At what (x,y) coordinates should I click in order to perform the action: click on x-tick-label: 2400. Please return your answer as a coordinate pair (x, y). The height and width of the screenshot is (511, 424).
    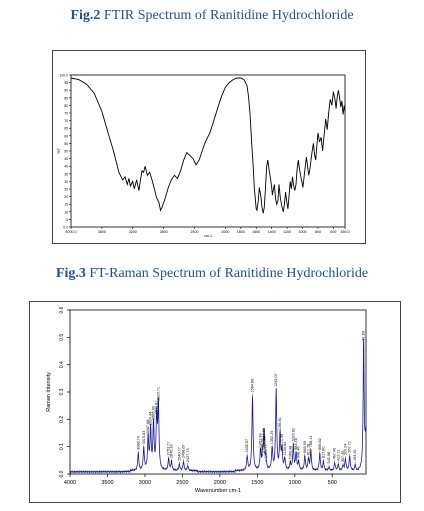
    Looking at the image, I should click on (194, 232).